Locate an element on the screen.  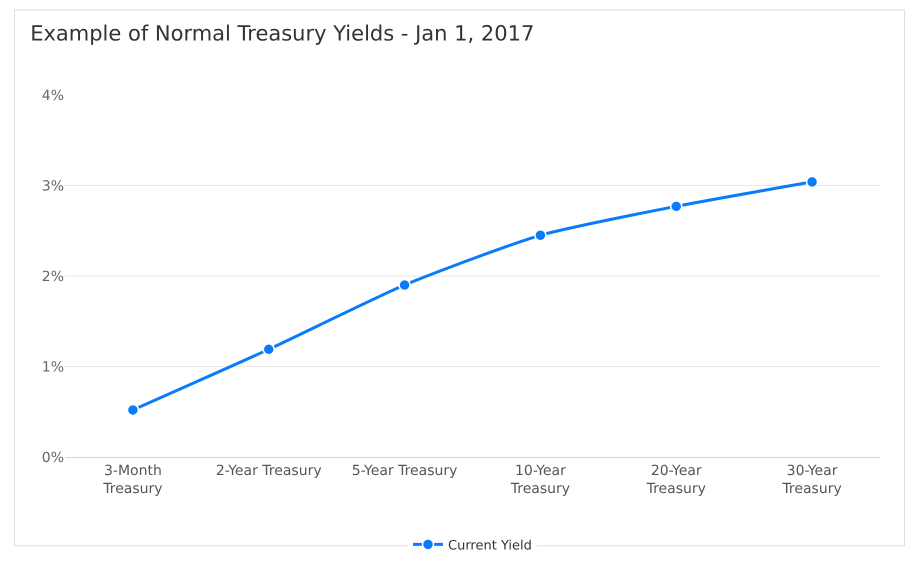
y-tick-label: 0% is located at coordinates (53, 458).